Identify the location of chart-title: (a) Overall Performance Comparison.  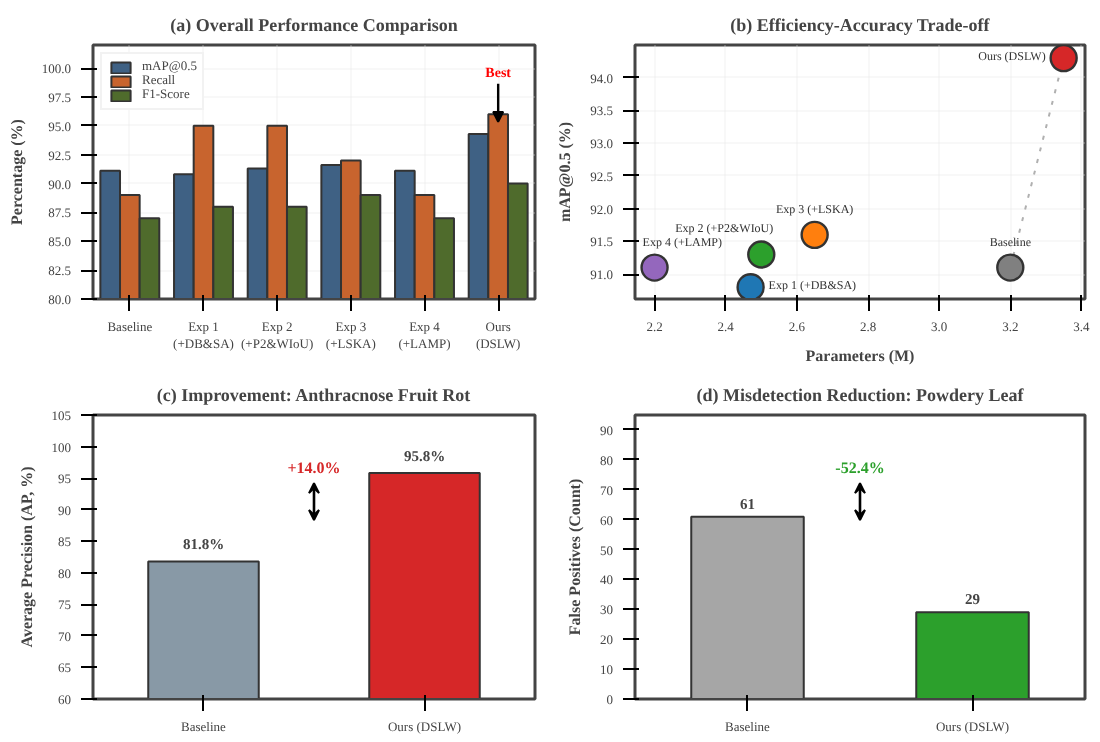
(314, 25).